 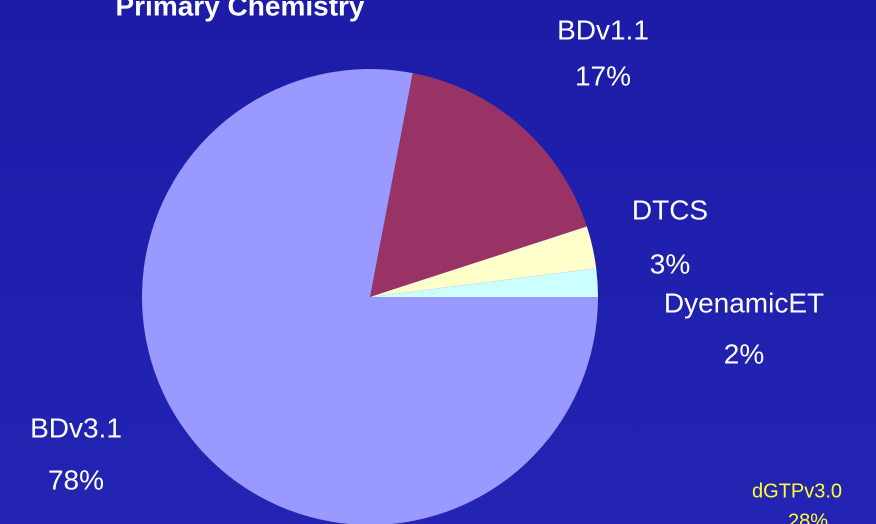 I want to click on slice-label: DyenamicET, so click(x=744, y=302).